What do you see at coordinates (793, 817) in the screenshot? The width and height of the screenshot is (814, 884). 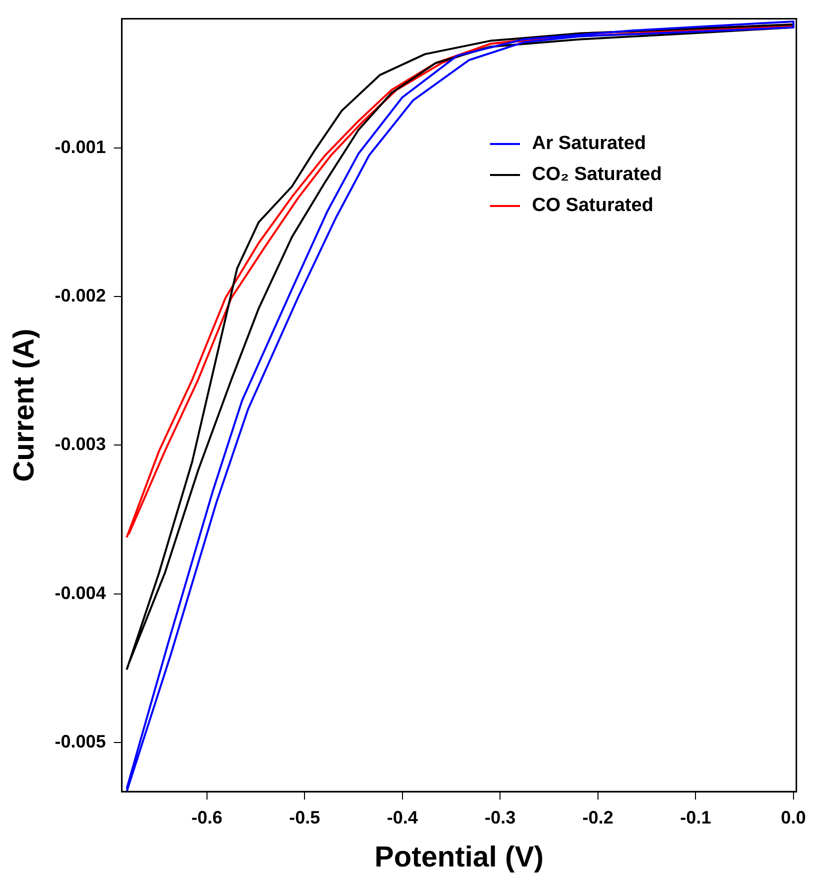 I see `x-tick-label: 0.0` at bounding box center [793, 817].